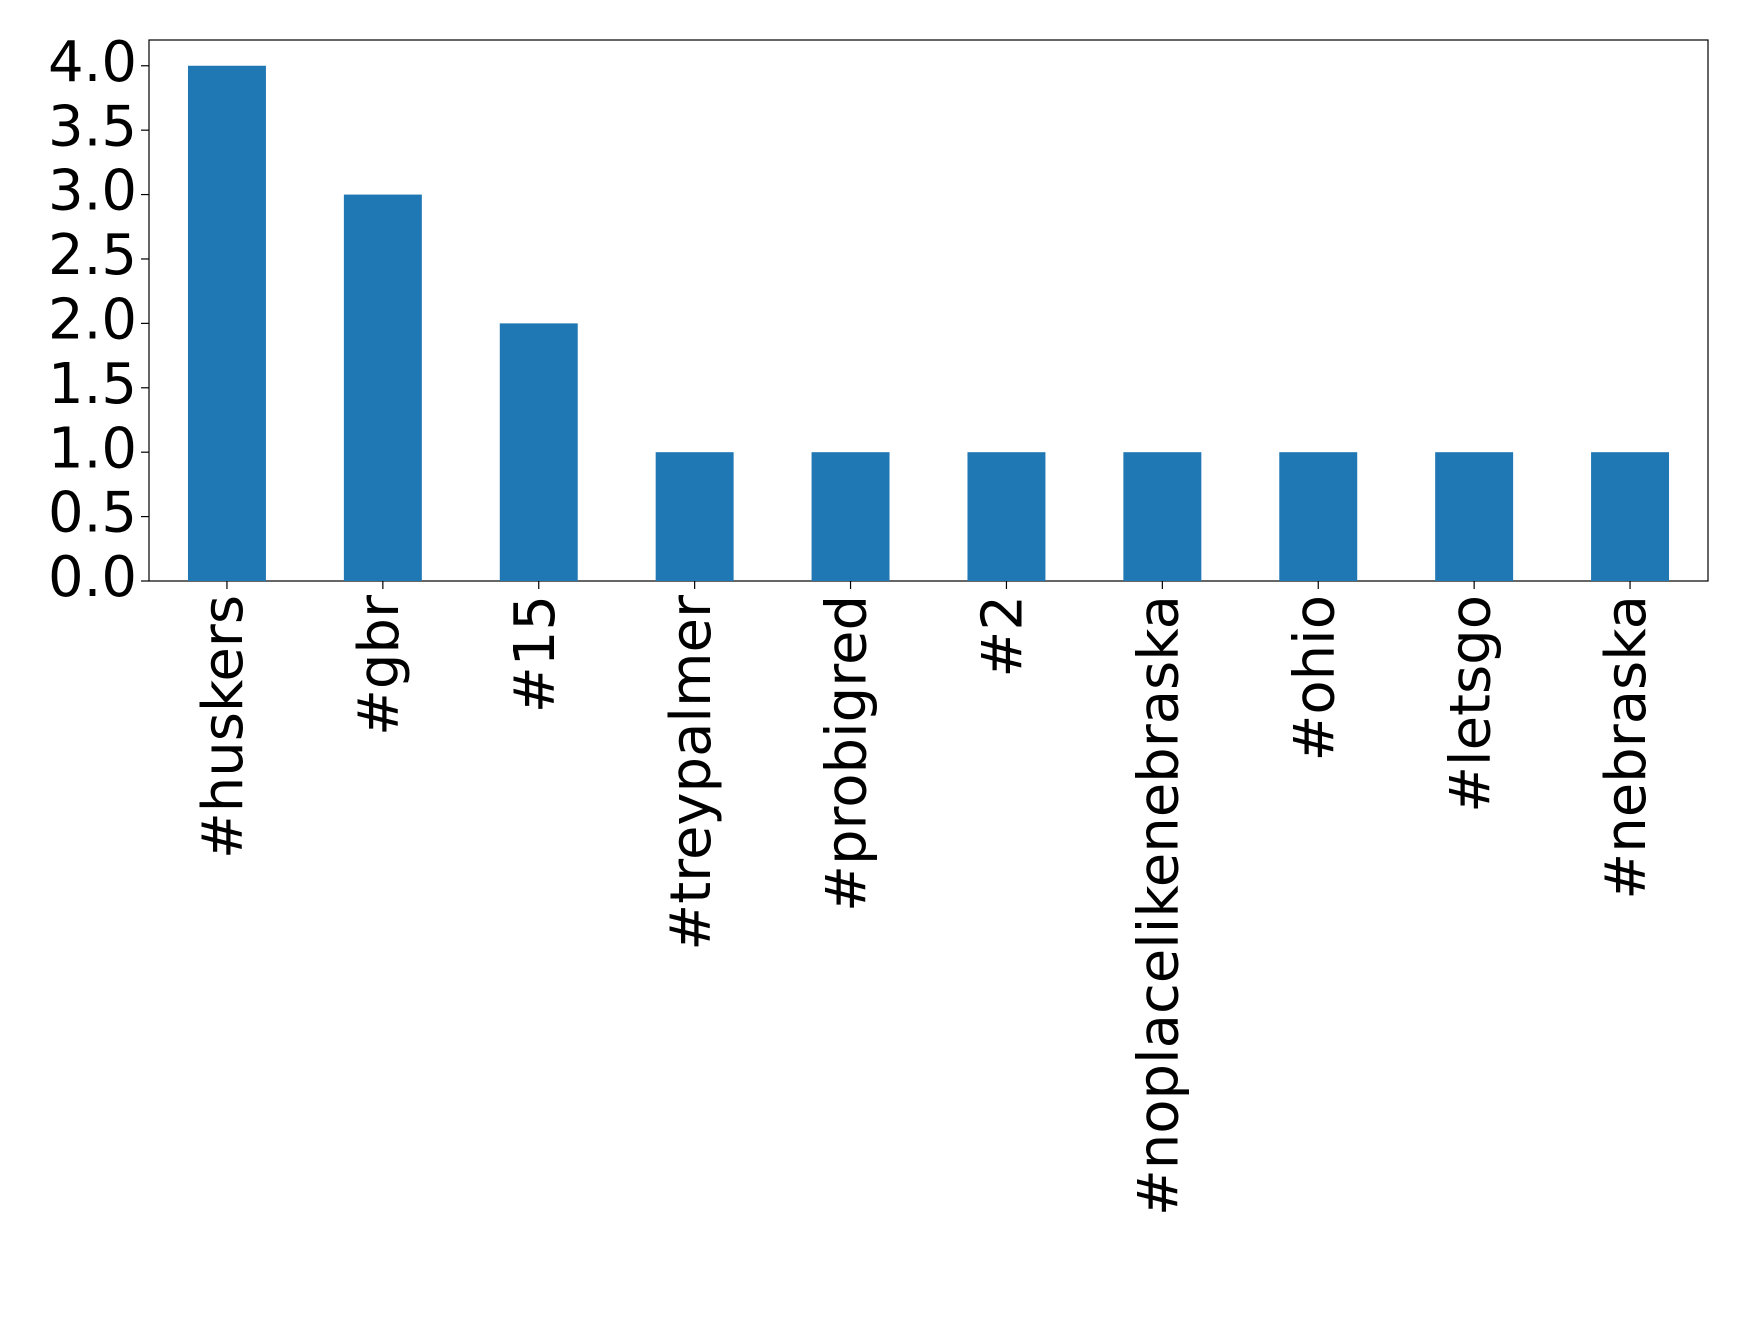 The width and height of the screenshot is (1739, 1321). I want to click on x-tick-label: #noplacelikenebraska, so click(1158, 905).